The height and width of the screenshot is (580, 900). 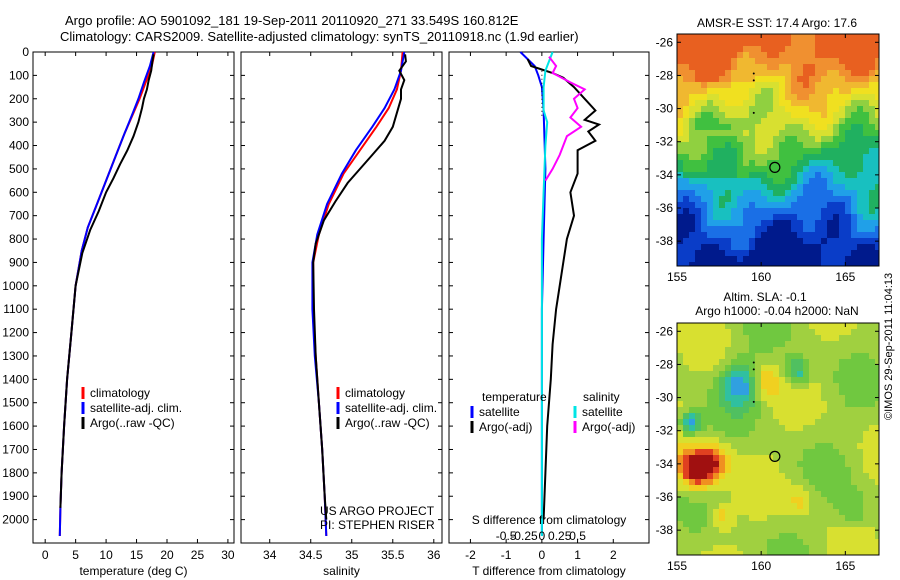 I want to click on ytick-label: 100, so click(x=19, y=75).